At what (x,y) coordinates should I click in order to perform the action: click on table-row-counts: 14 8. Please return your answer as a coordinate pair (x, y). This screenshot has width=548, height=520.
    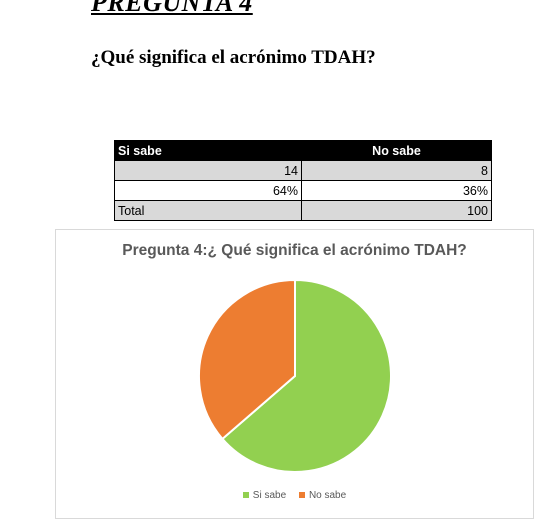
    Looking at the image, I should click on (303, 170).